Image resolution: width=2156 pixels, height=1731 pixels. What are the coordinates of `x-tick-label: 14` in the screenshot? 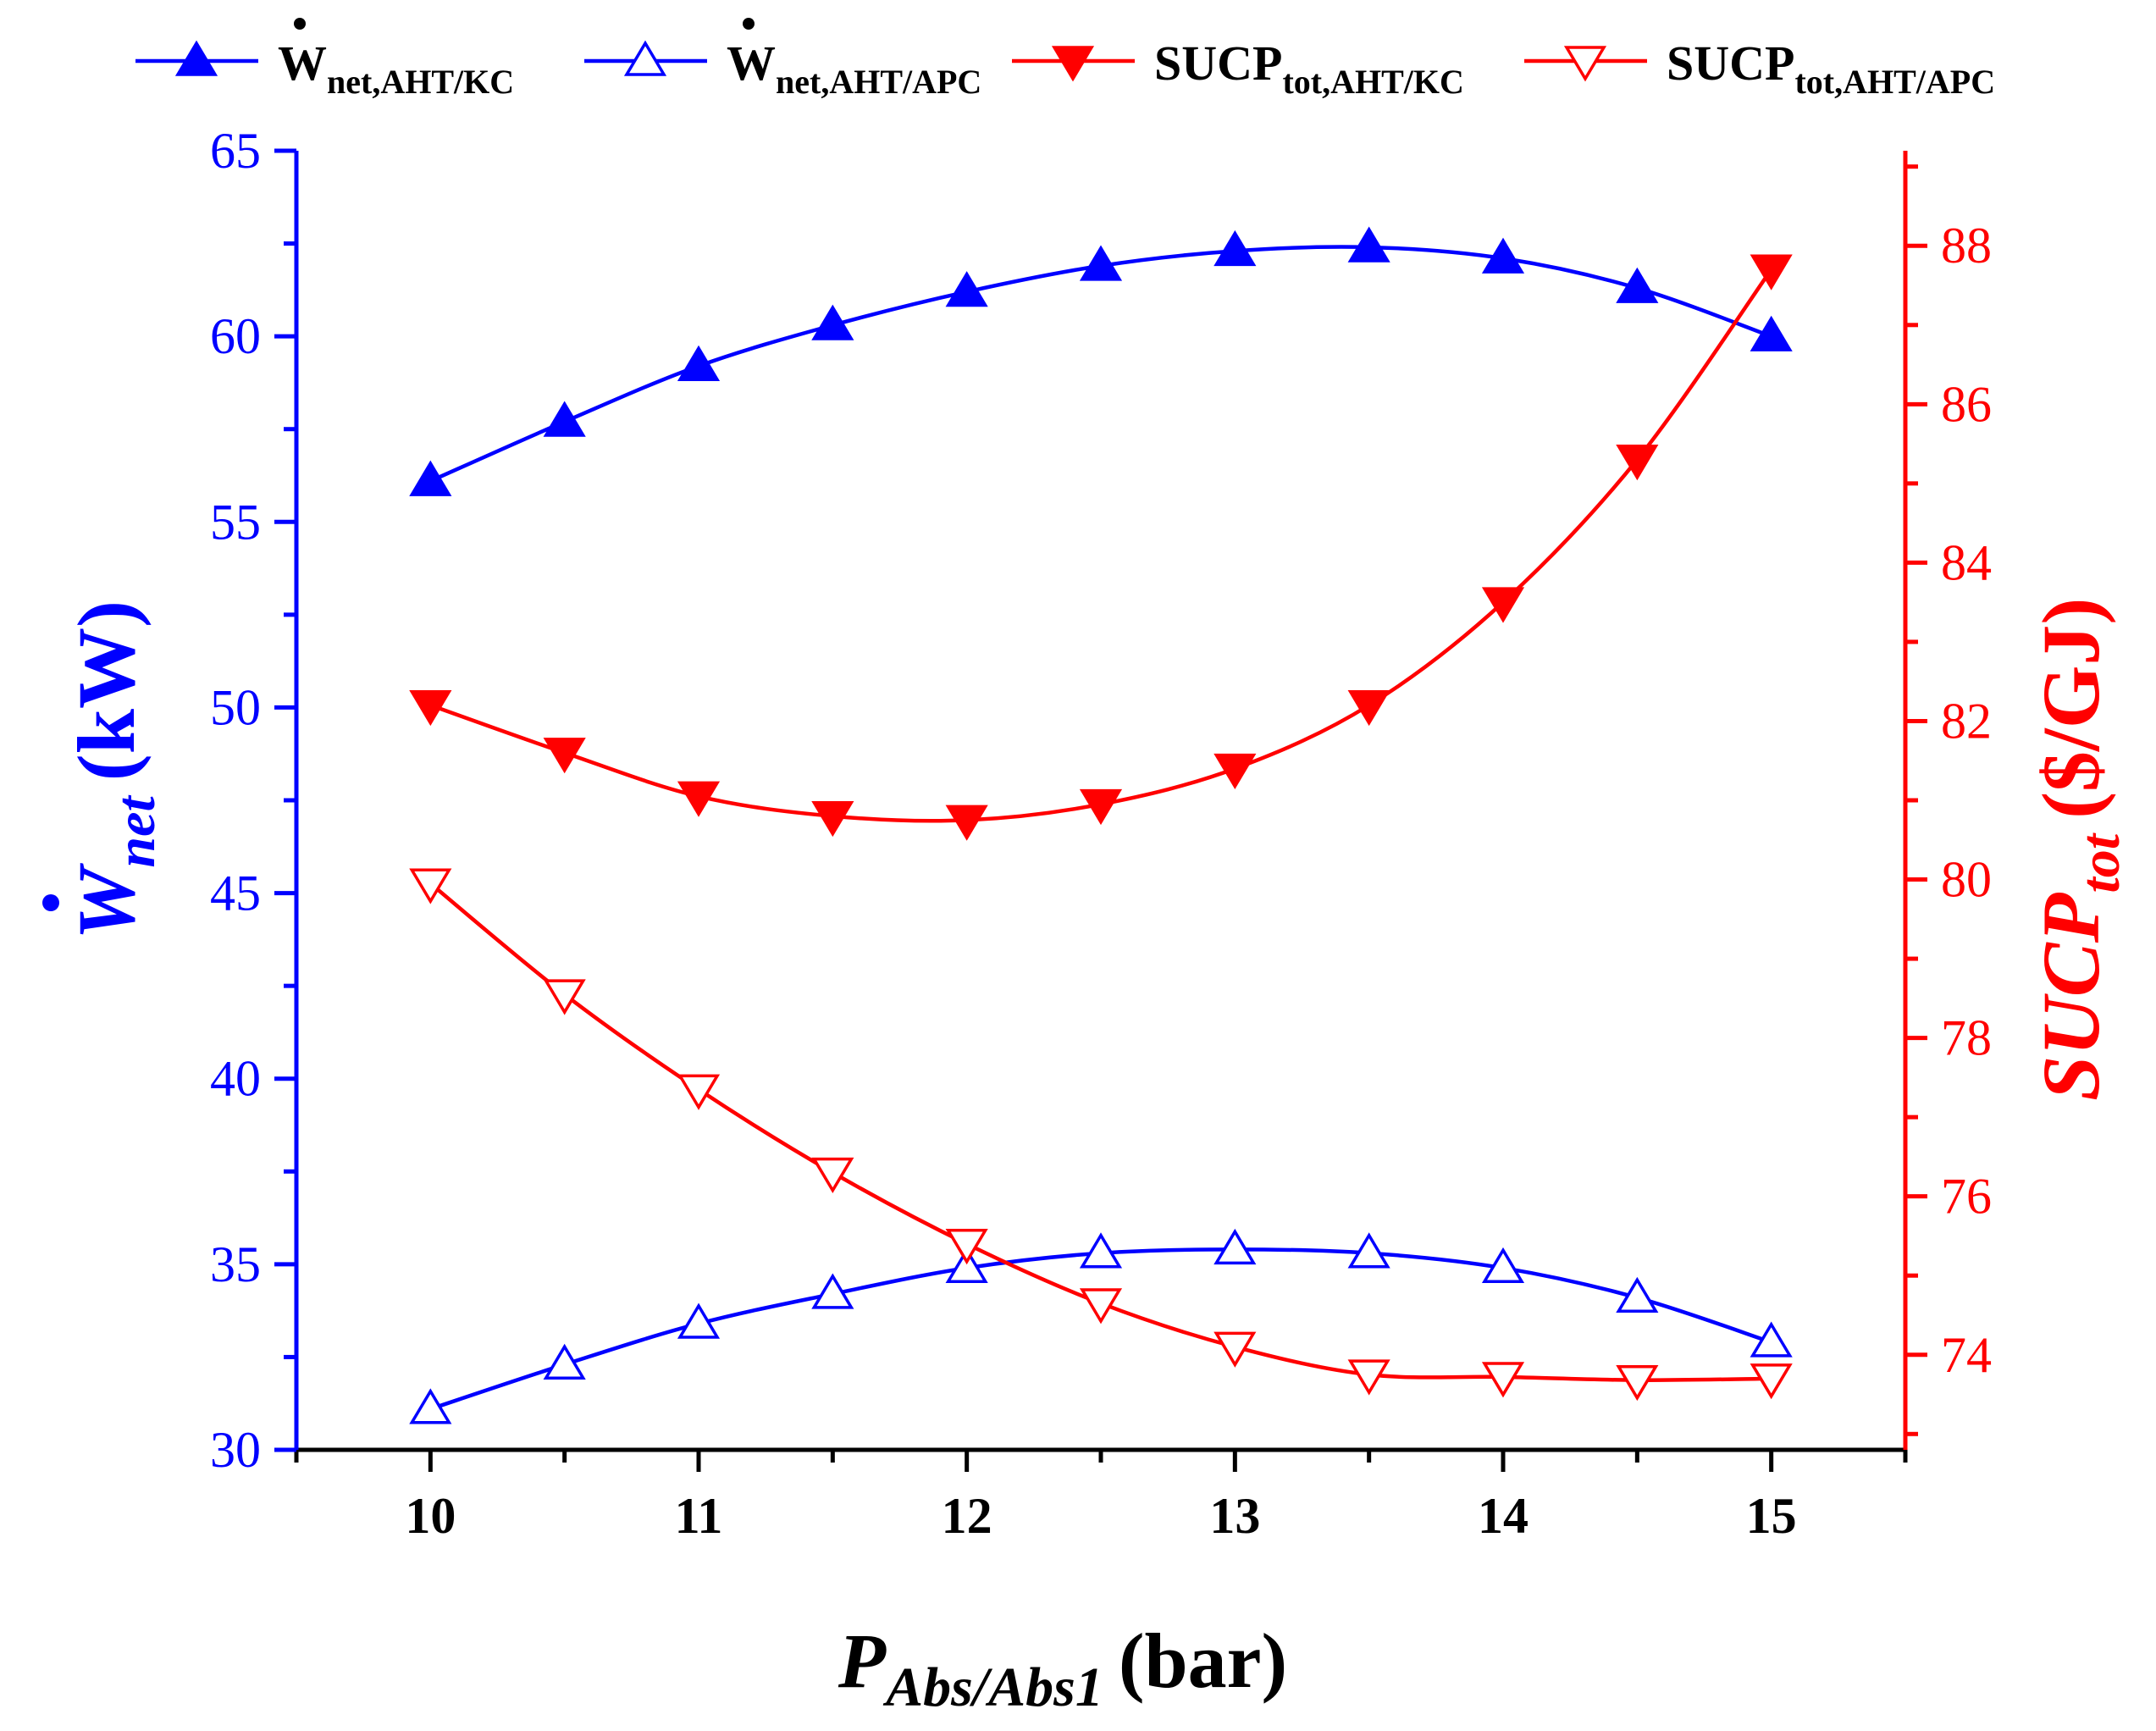 It's located at (1503, 1516).